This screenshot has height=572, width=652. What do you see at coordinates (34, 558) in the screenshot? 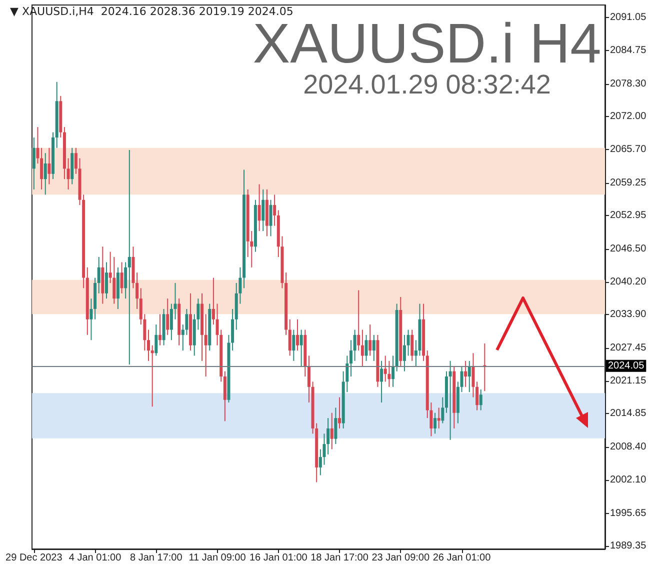
I see `x-tick-label: 29 Dec 2023` at bounding box center [34, 558].